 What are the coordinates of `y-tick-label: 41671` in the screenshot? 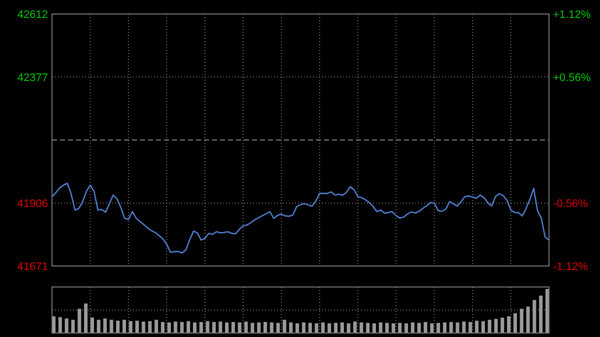 It's located at (32, 266).